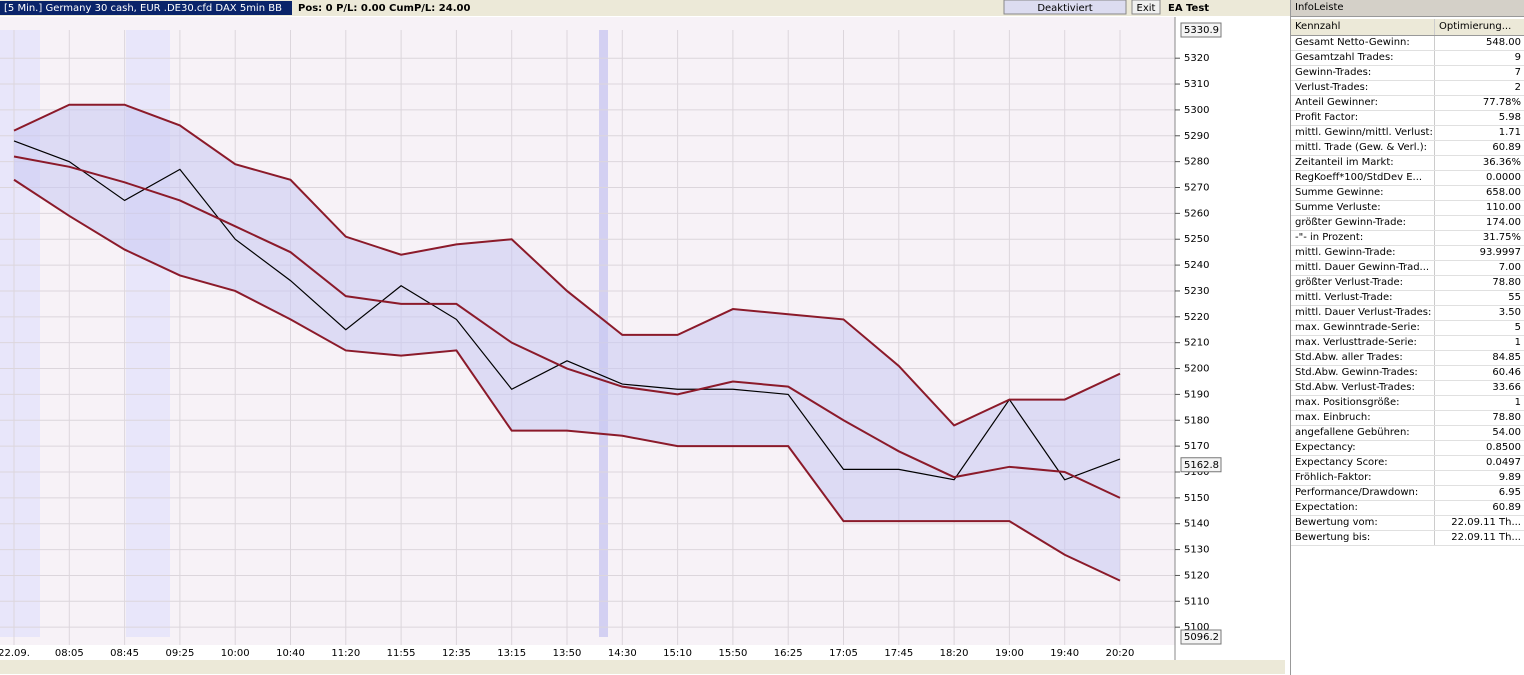 The image size is (1524, 675). What do you see at coordinates (642, 667) in the screenshot?
I see `scrollbar` at bounding box center [642, 667].